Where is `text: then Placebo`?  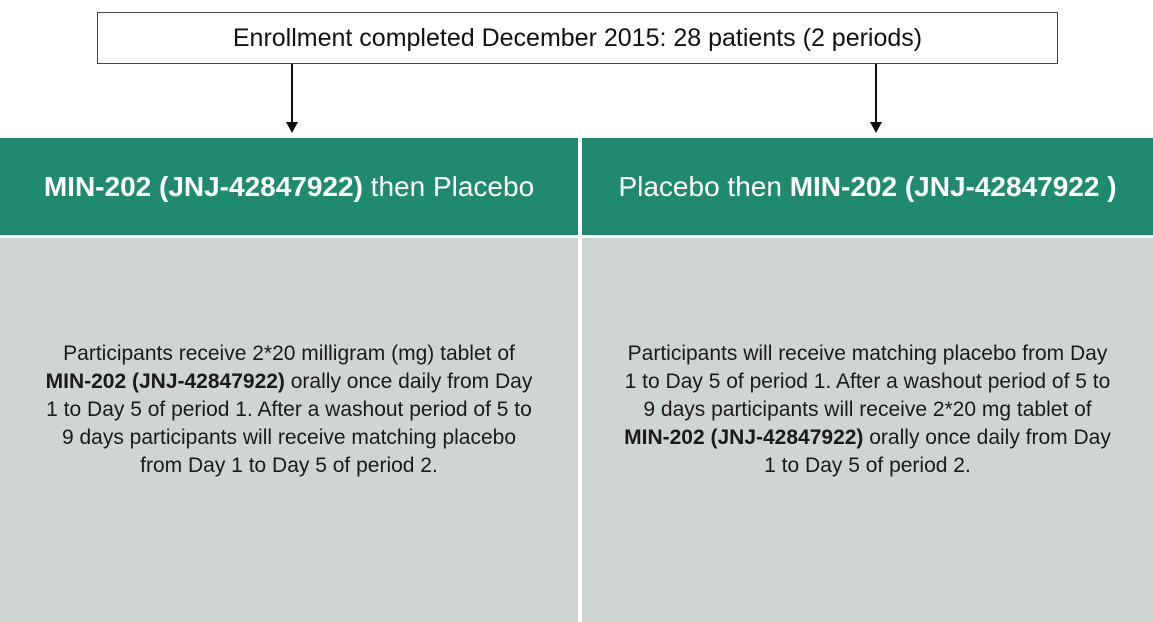 text: then Placebo is located at coordinates (448, 186).